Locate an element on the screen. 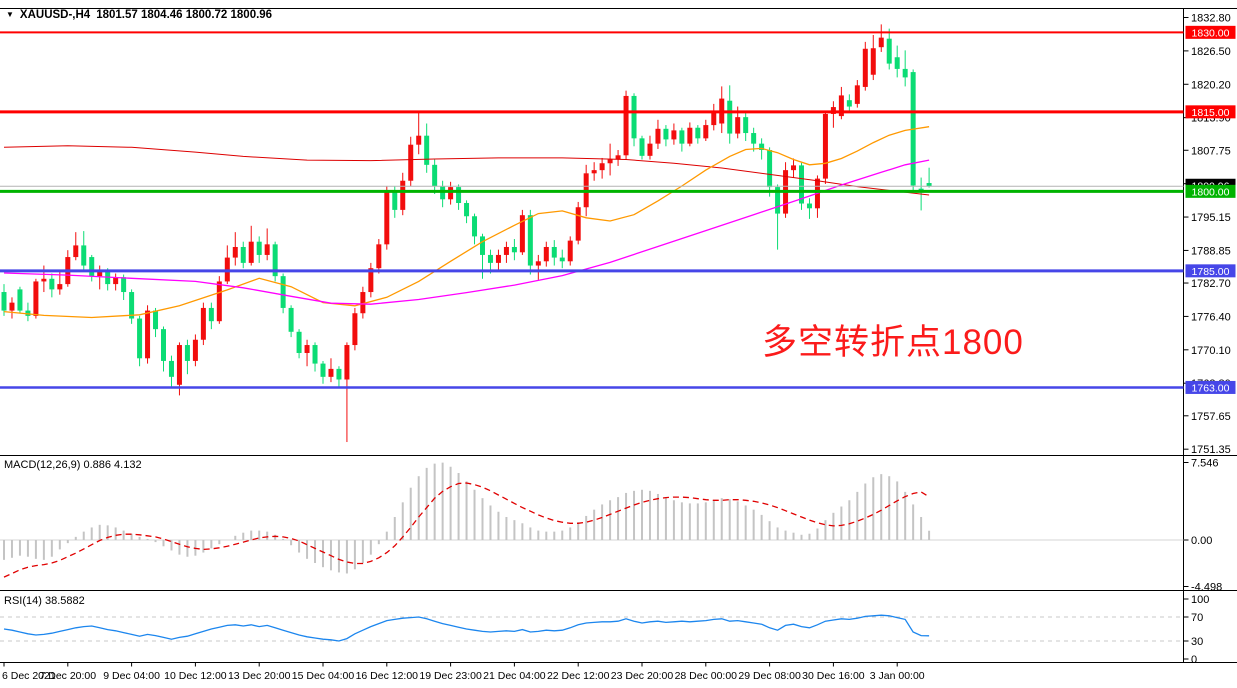 This screenshot has width=1237, height=688. rsi-tick-label: 100 is located at coordinates (1200, 600).